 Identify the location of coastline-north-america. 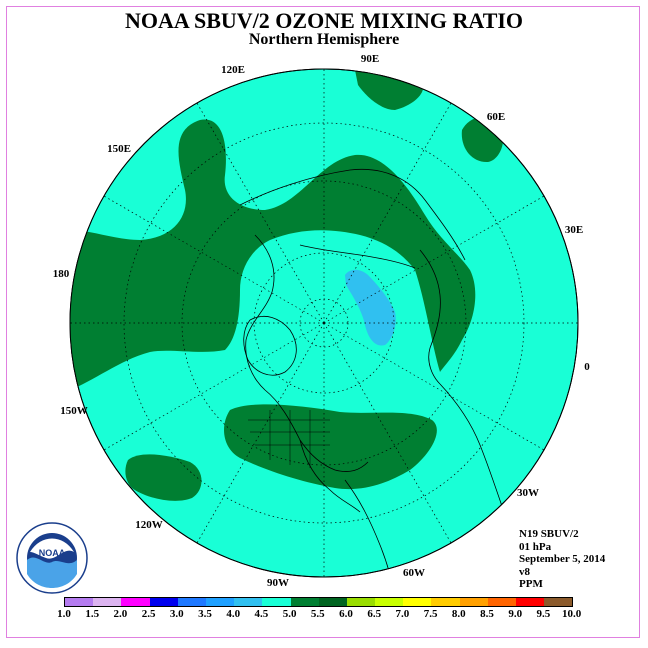
(307, 353).